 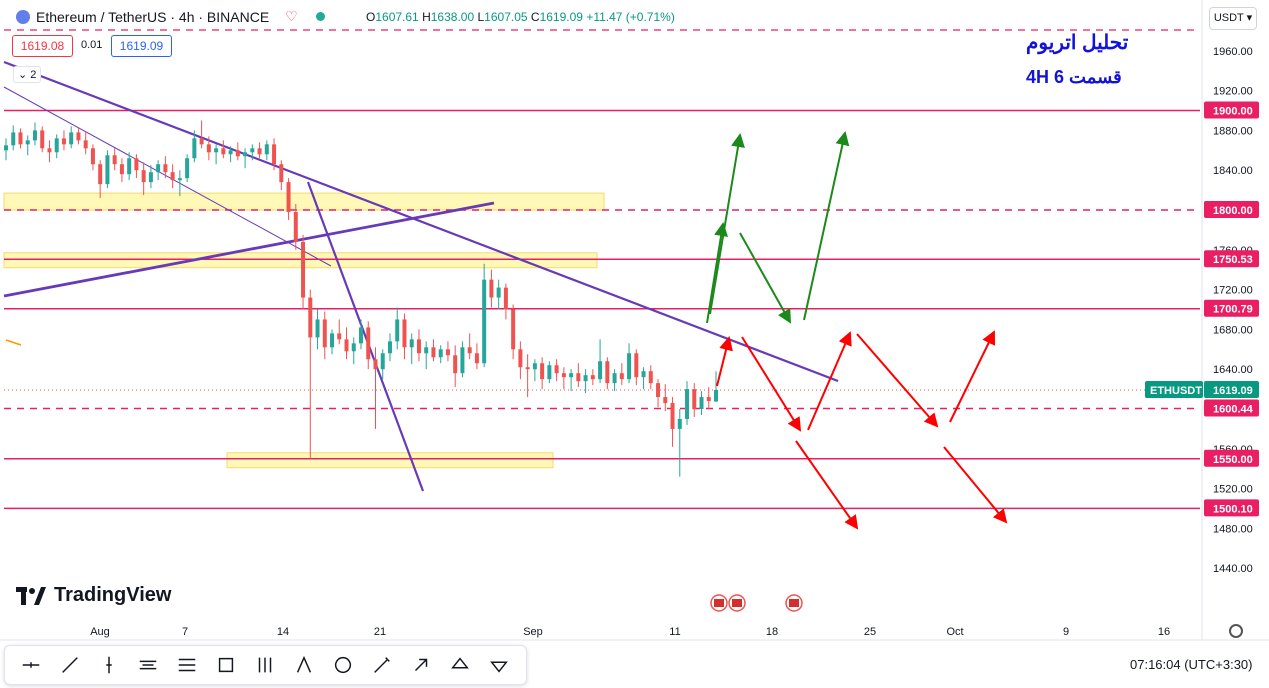 What do you see at coordinates (1233, 391) in the screenshot?
I see `last-price-label: 1619.09` at bounding box center [1233, 391].